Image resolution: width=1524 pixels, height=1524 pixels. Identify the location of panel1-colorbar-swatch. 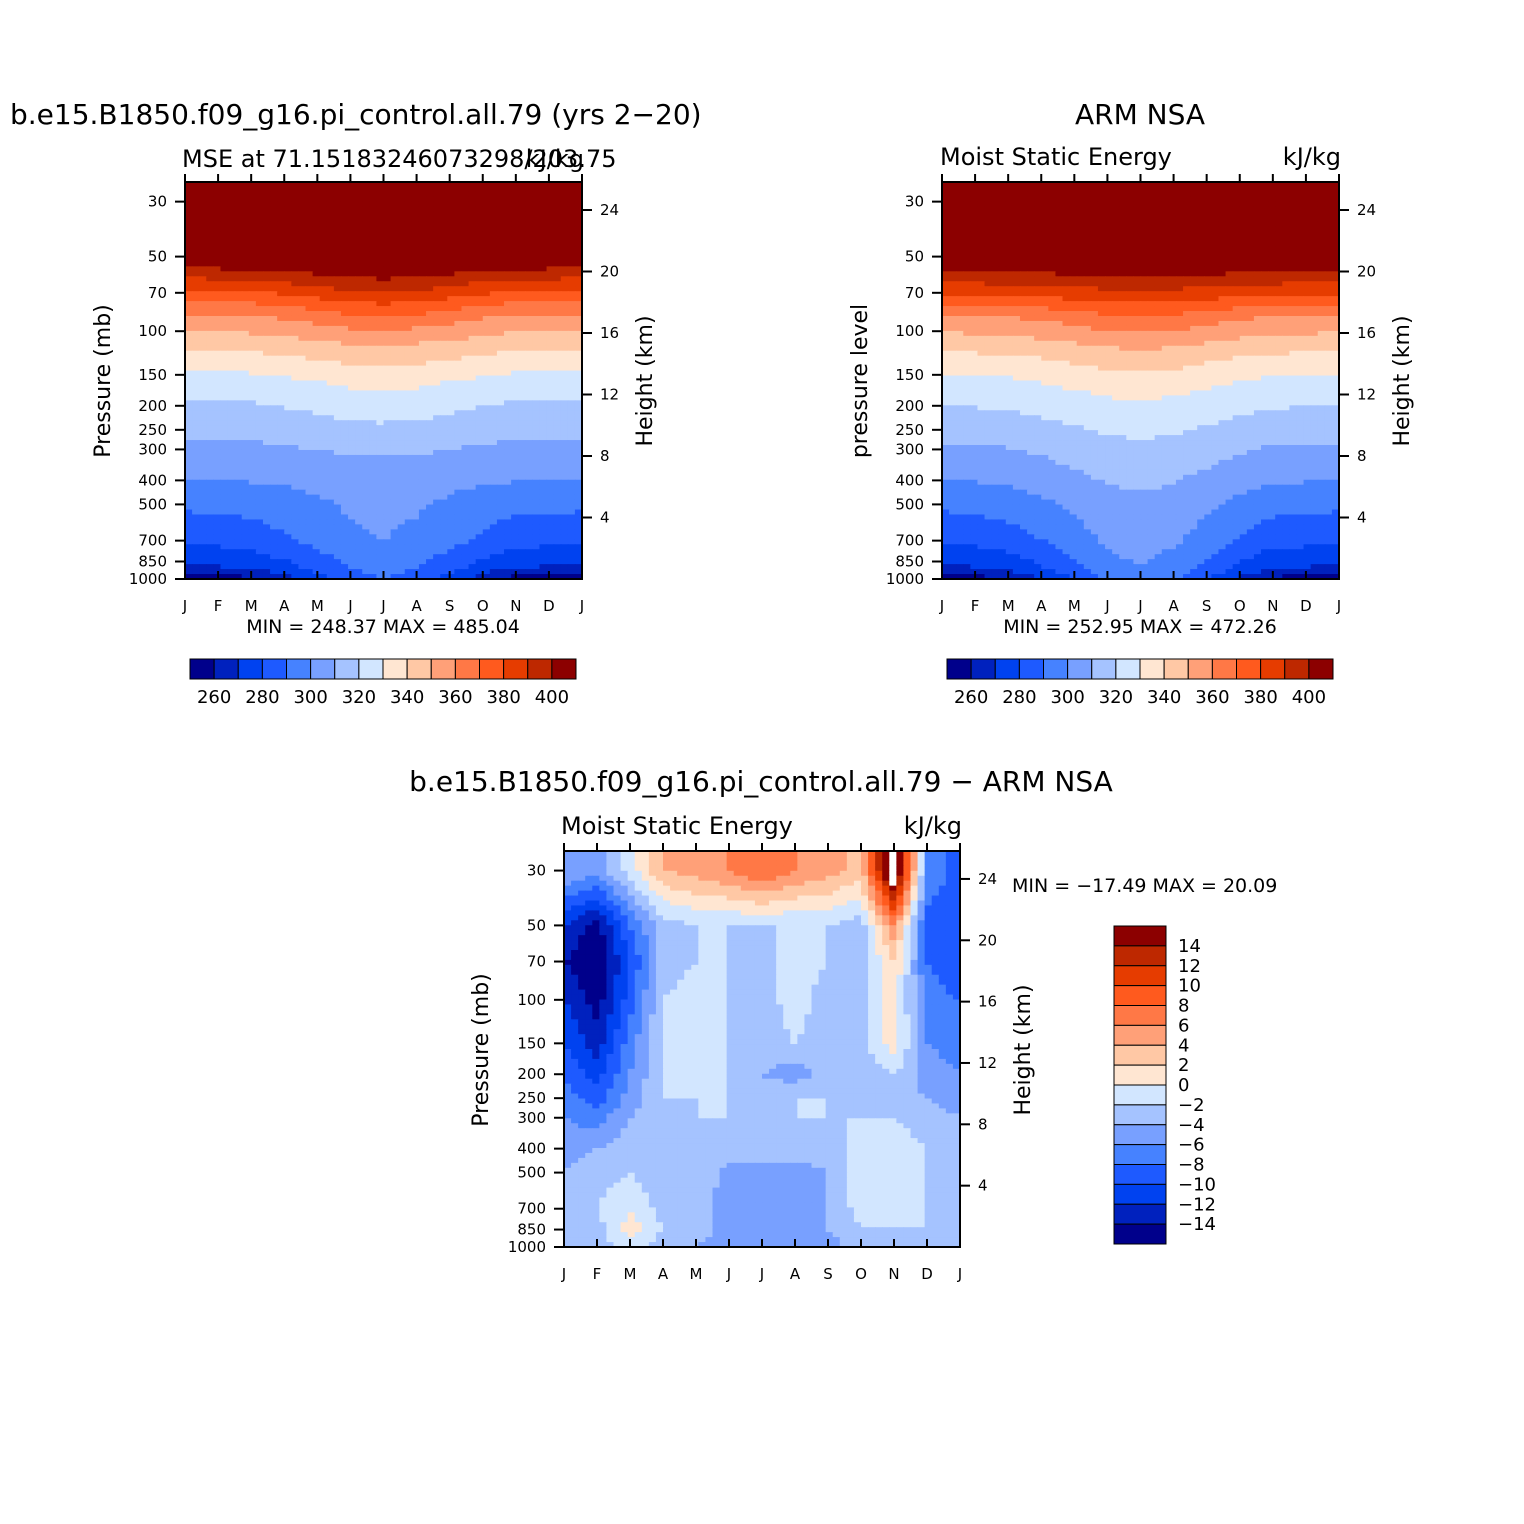
(274, 669).